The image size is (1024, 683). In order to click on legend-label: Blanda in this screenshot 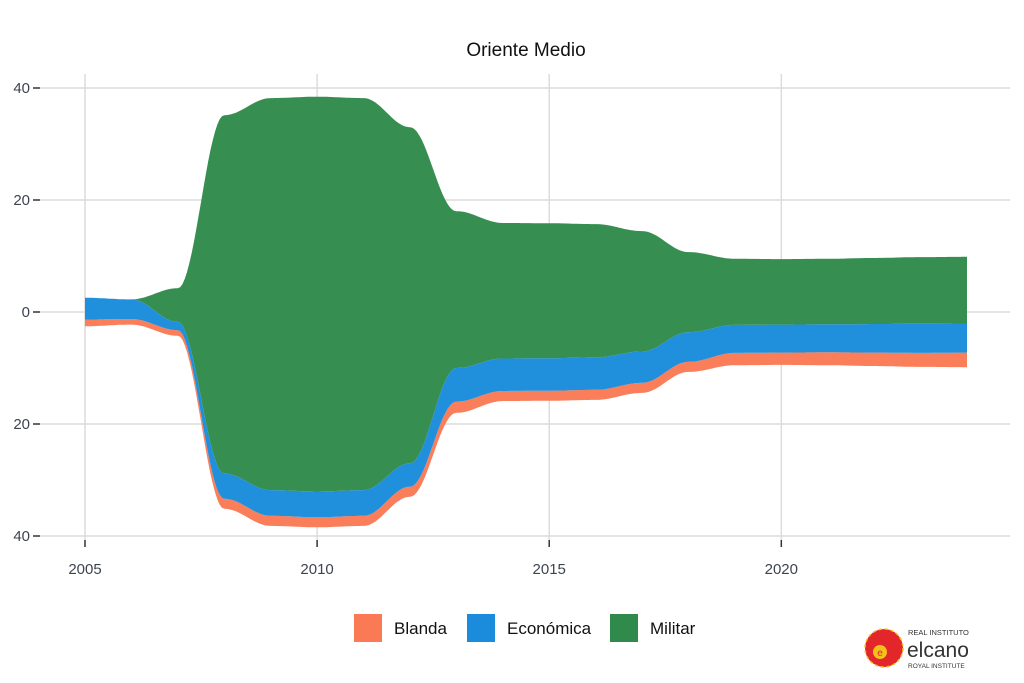, I will do `click(420, 628)`.